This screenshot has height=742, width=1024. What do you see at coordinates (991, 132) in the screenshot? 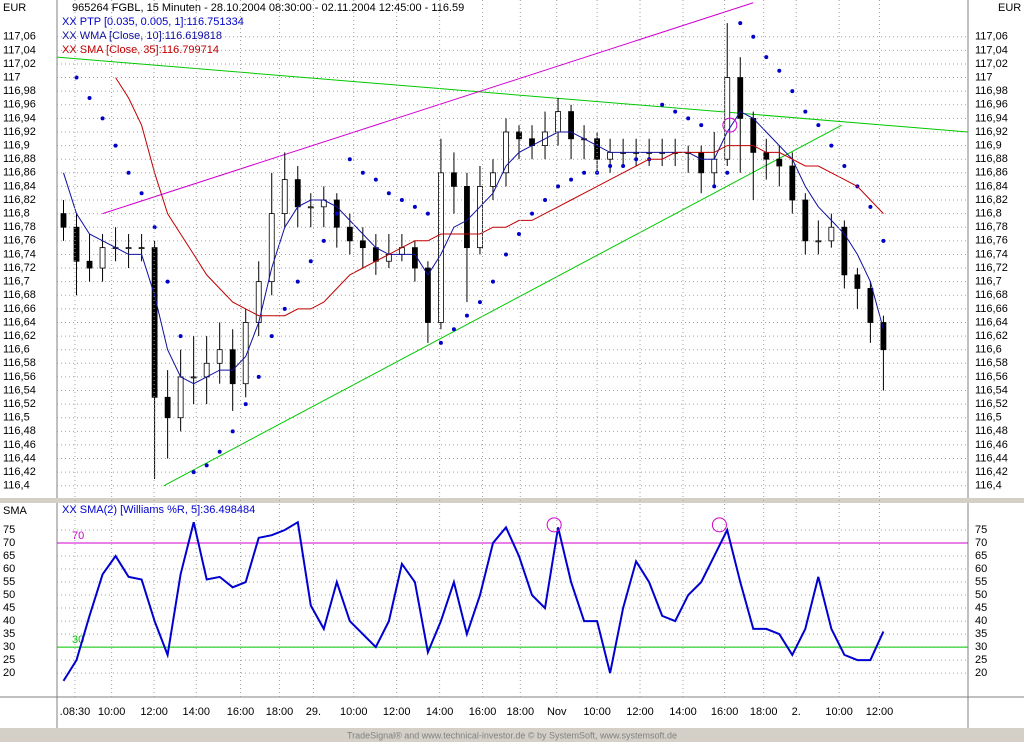
I see `y-tick-label: 116,92` at bounding box center [991, 132].